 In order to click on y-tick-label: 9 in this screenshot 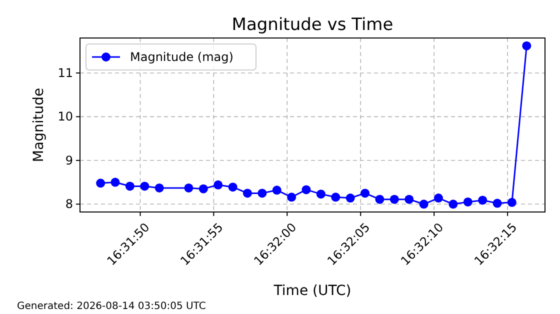, I will do `click(69, 160)`.